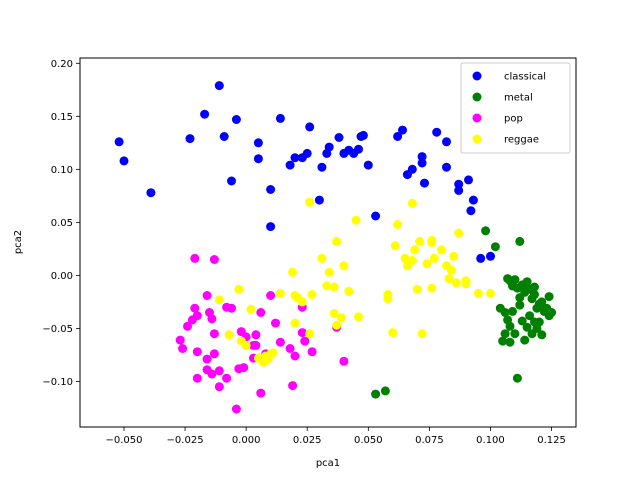  Describe the element at coordinates (123, 440) in the screenshot. I see `x-tick-label: −0.050` at that location.